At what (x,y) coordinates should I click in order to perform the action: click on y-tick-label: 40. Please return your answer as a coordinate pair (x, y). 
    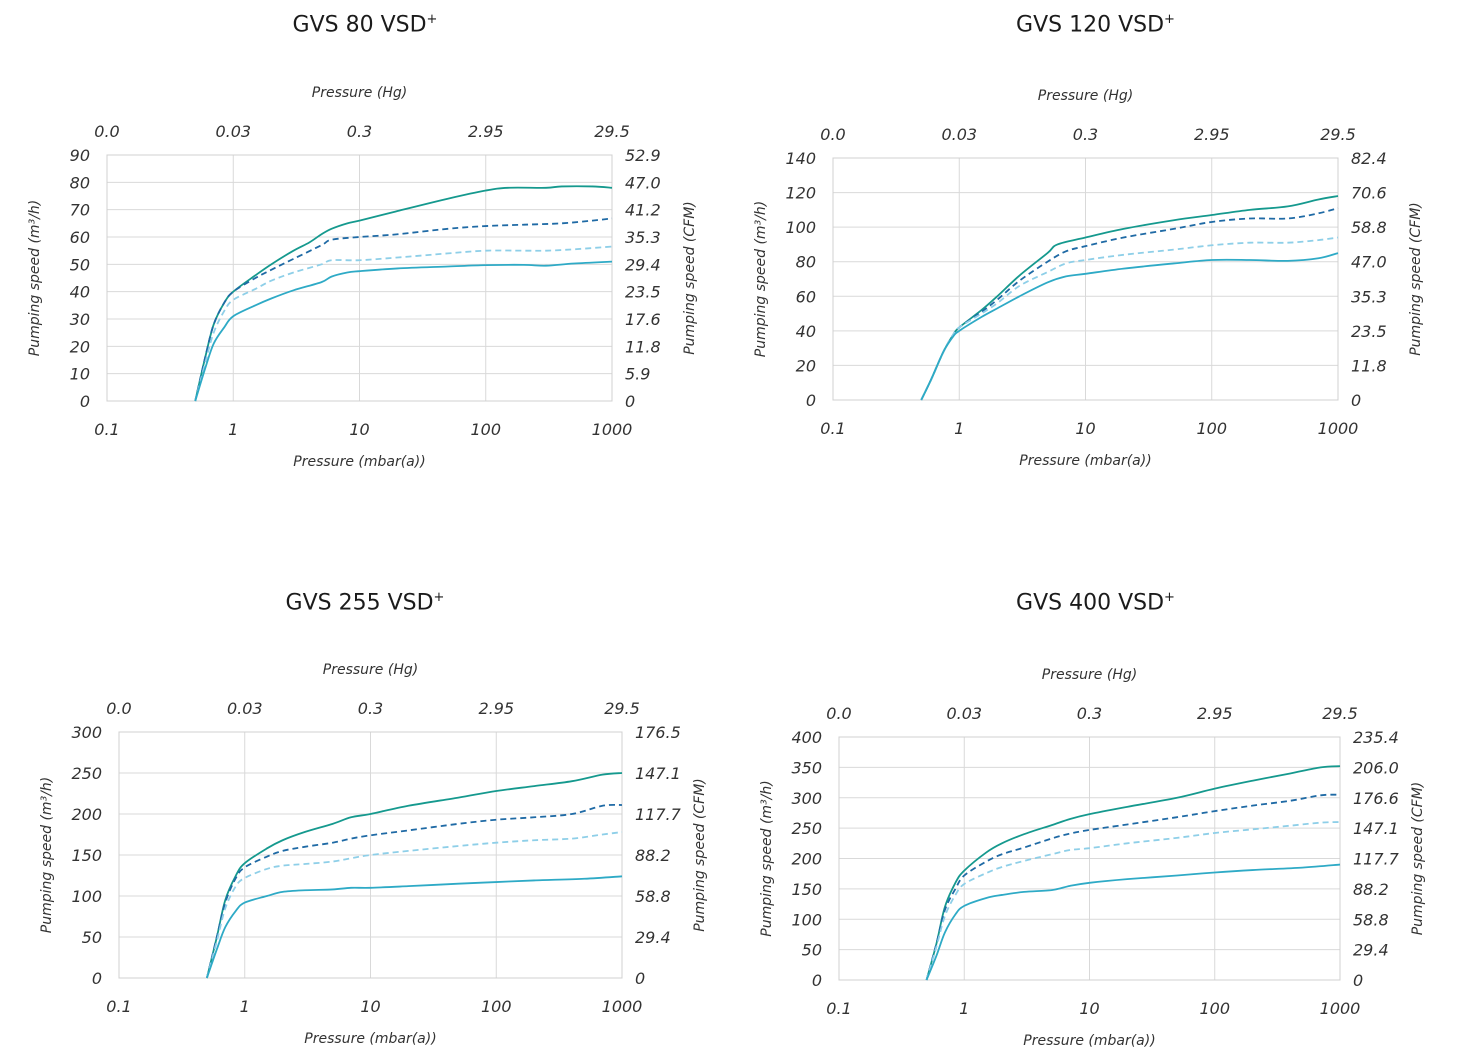
    Looking at the image, I should click on (806, 331).